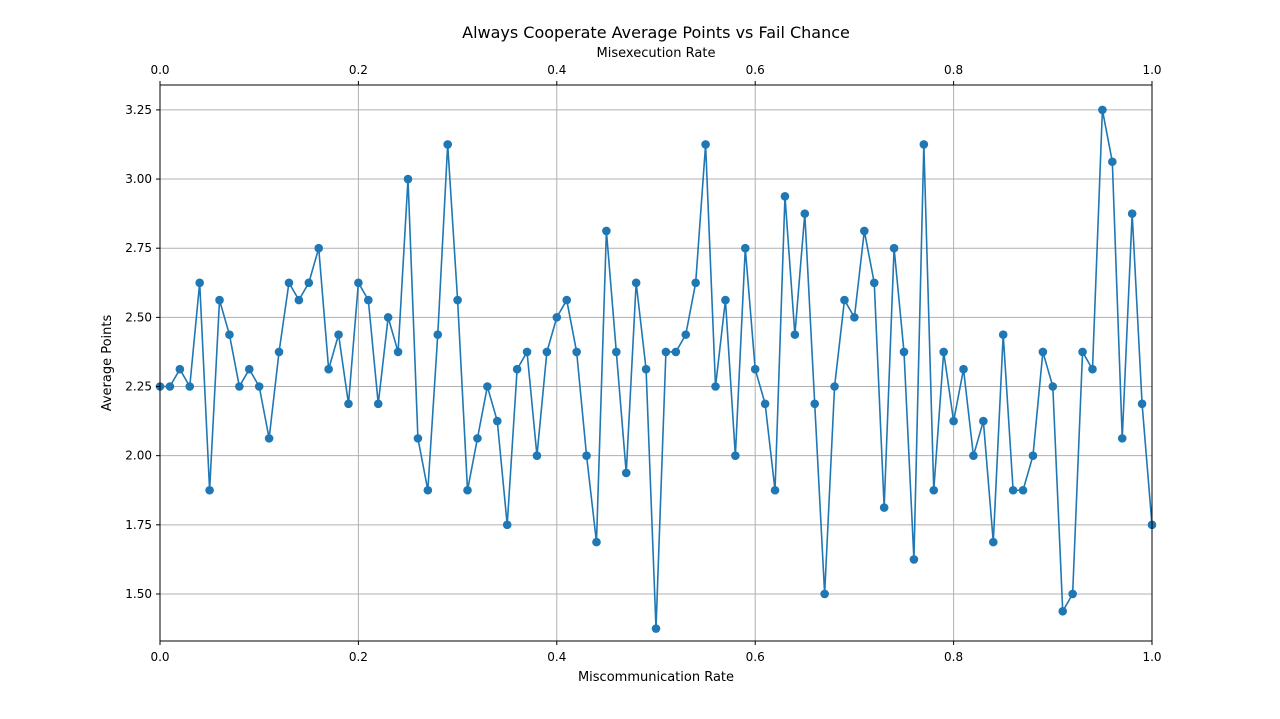  I want to click on x2-tick-label: 0.2, so click(358, 70).